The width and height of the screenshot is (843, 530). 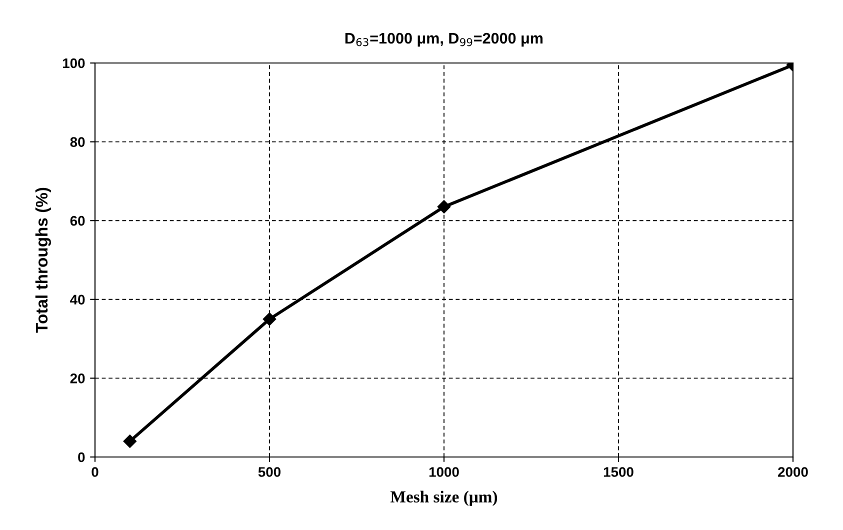 What do you see at coordinates (619, 472) in the screenshot?
I see `x-tick-label: 1500` at bounding box center [619, 472].